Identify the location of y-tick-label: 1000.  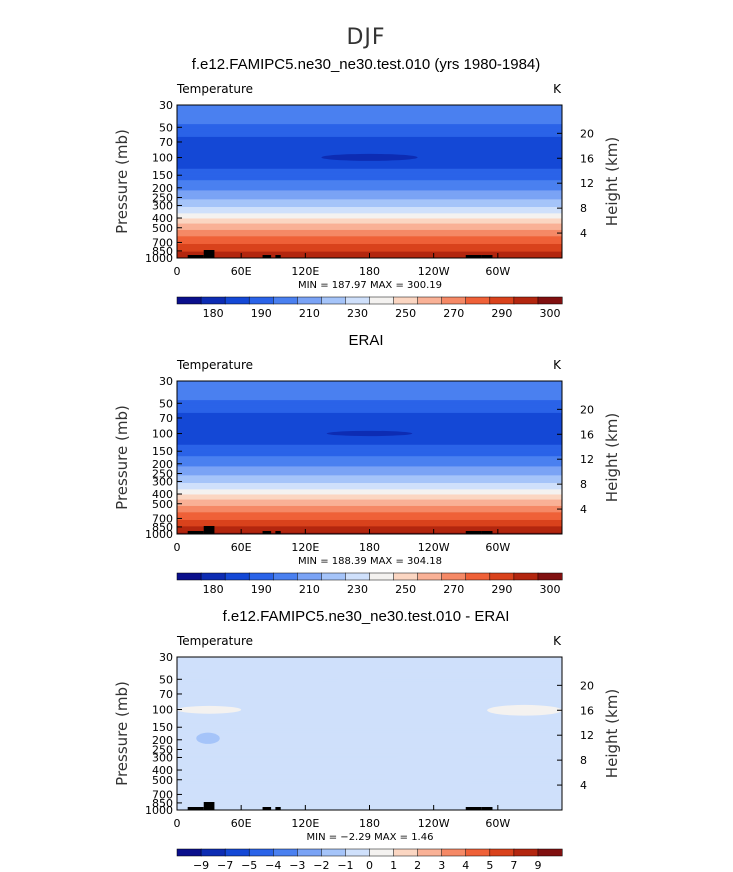
(159, 534).